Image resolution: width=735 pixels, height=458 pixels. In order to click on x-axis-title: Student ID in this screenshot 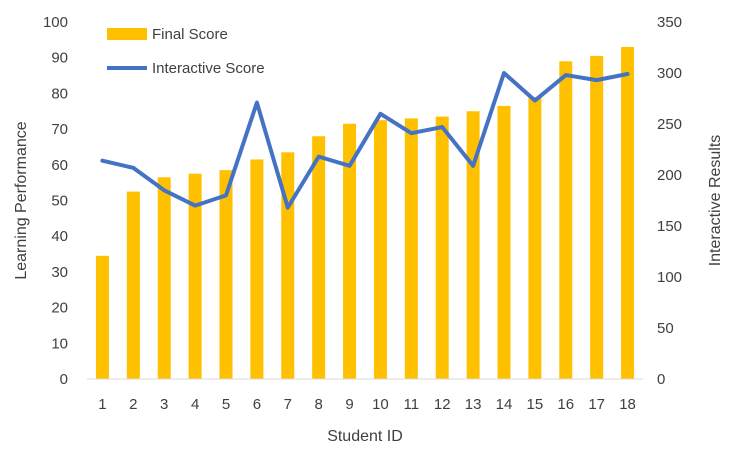, I will do `click(365, 436)`.